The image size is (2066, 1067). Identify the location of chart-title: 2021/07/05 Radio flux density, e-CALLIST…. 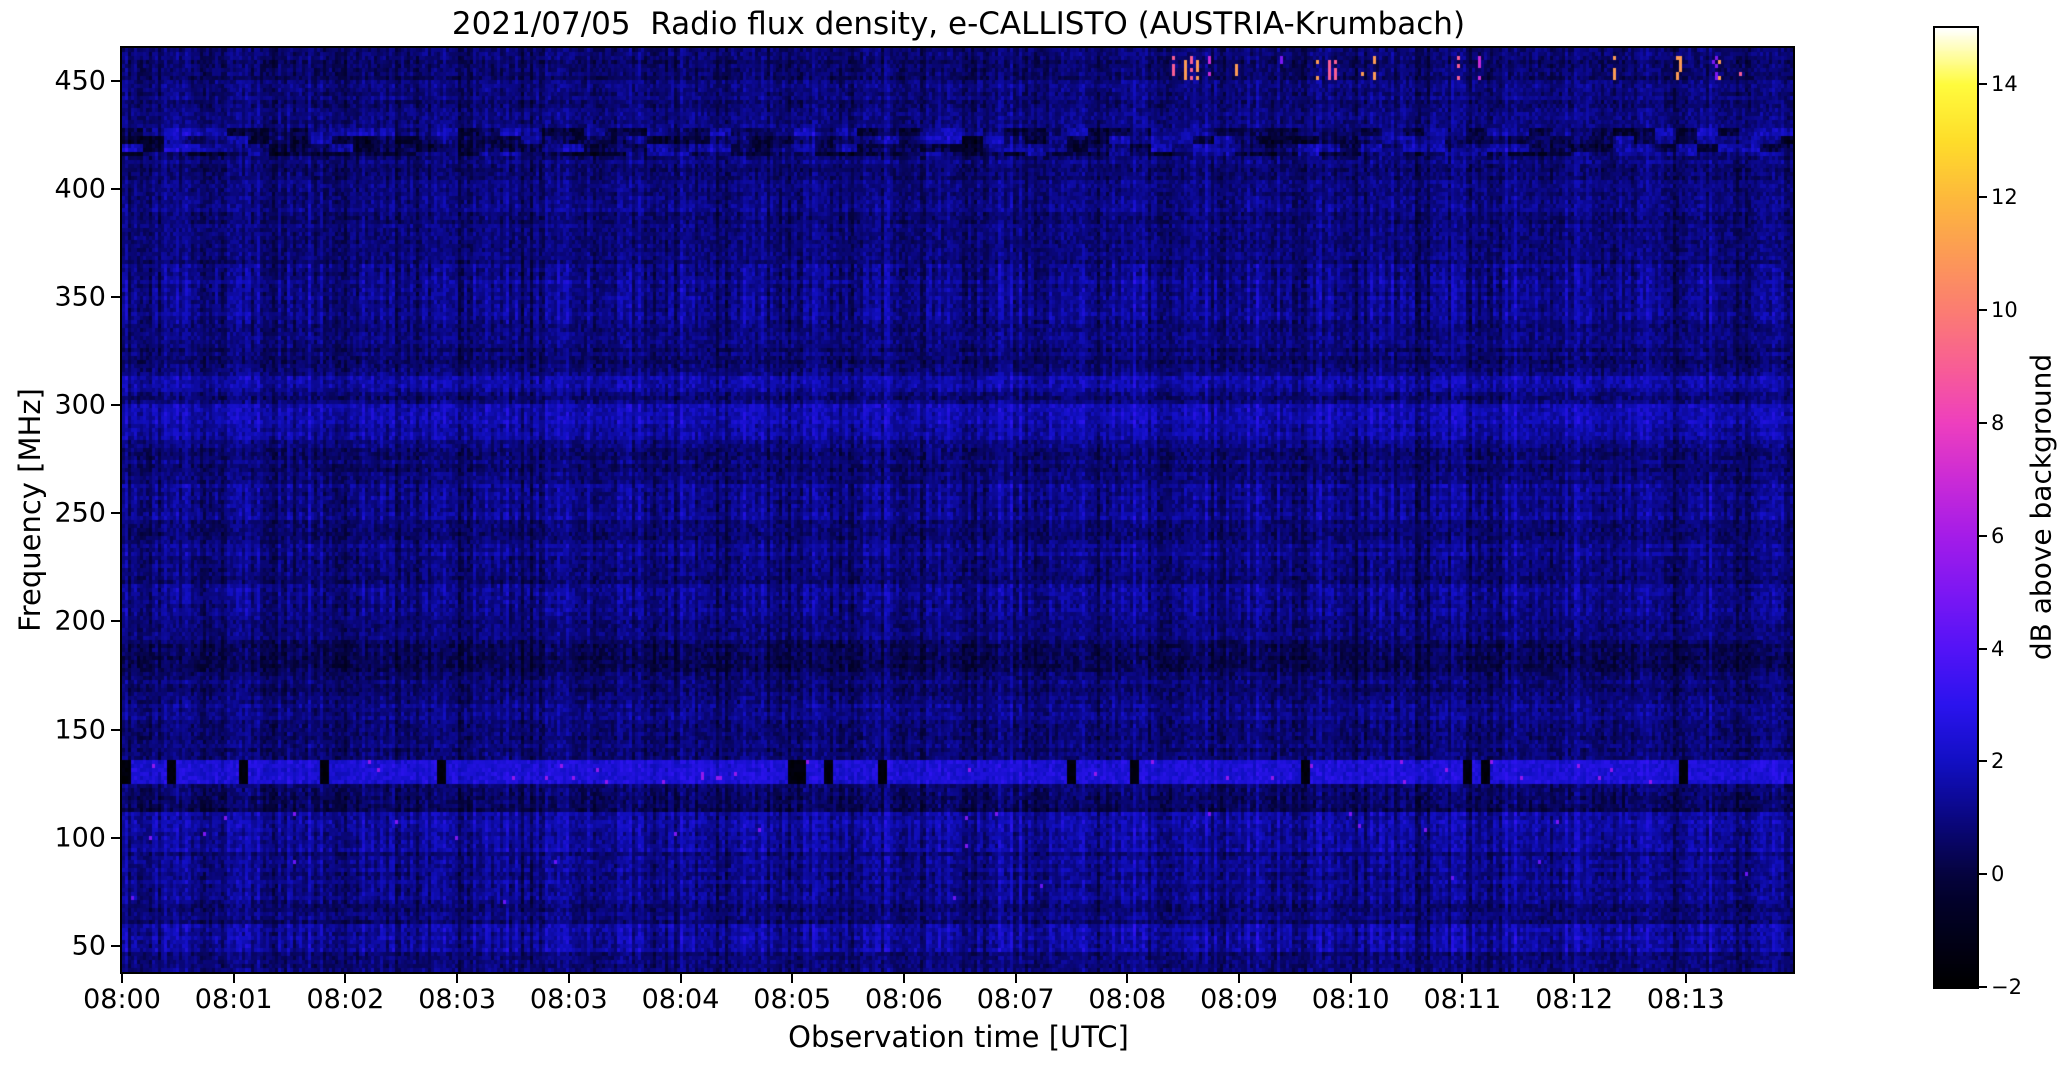
(958, 24).